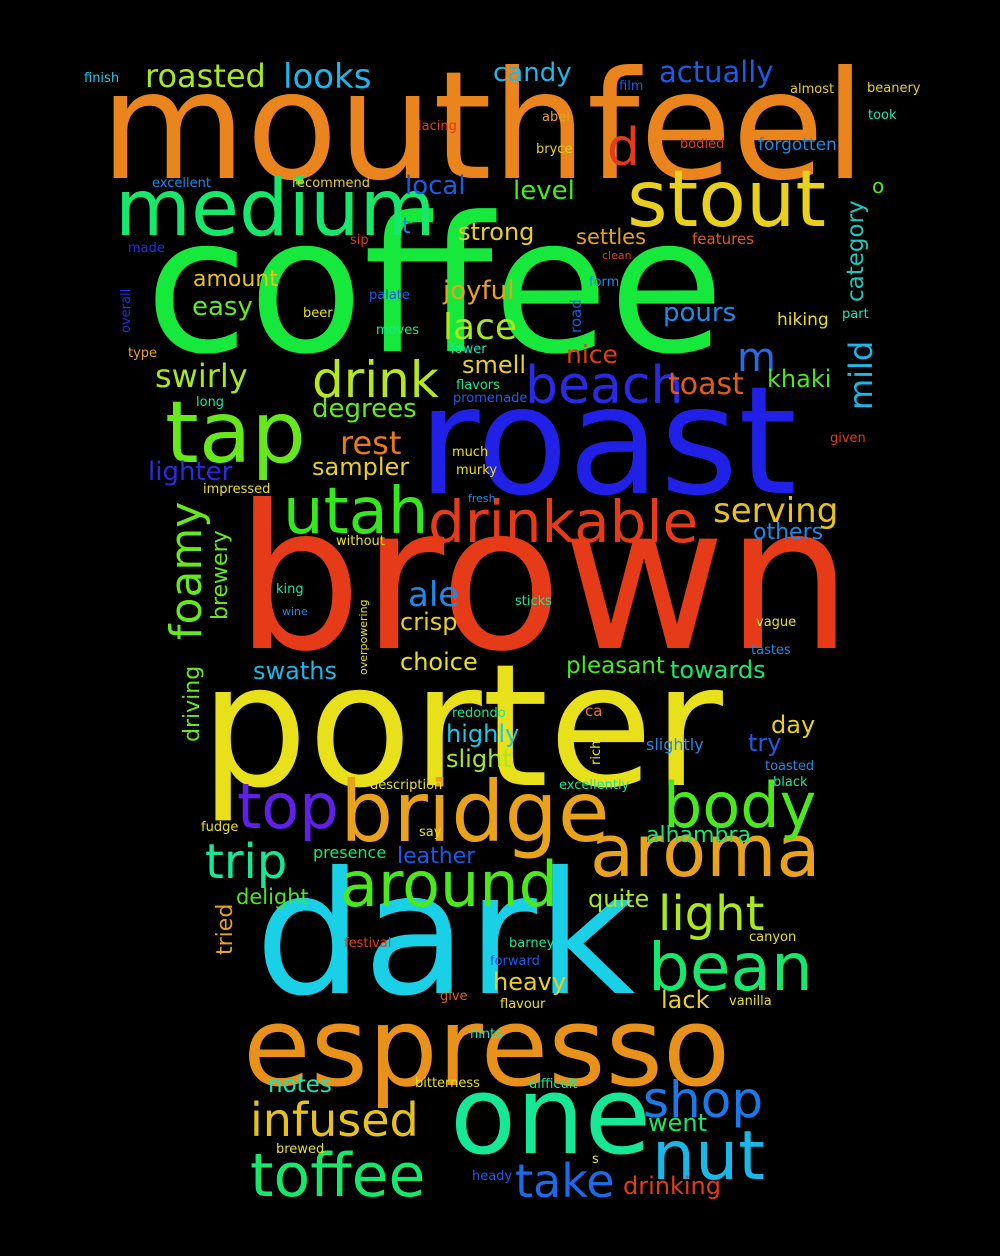 The image size is (1000, 1256). Describe the element at coordinates (331, 183) in the screenshot. I see `word-recommend: recommend` at that location.